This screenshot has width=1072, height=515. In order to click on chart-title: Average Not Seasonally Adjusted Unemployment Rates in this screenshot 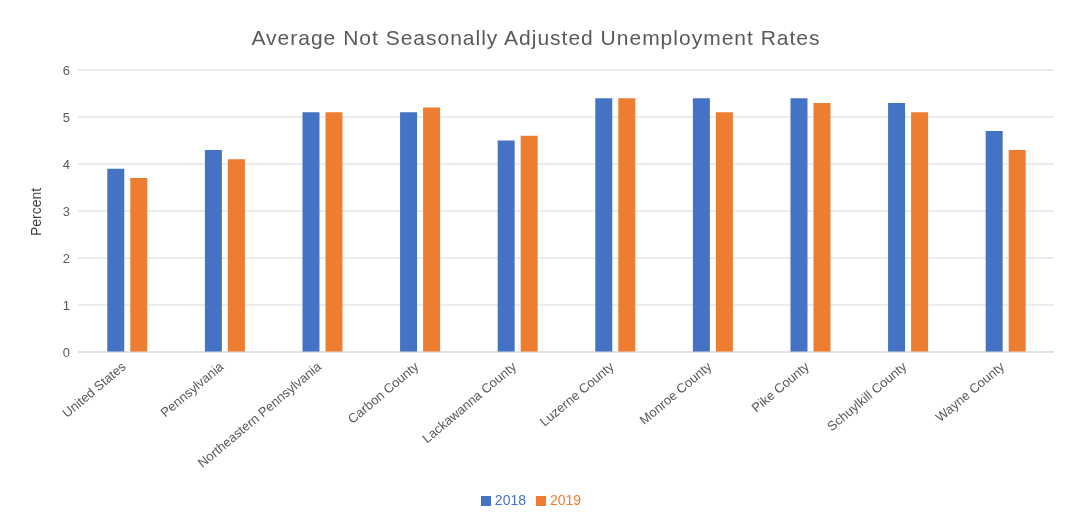, I will do `click(536, 38)`.